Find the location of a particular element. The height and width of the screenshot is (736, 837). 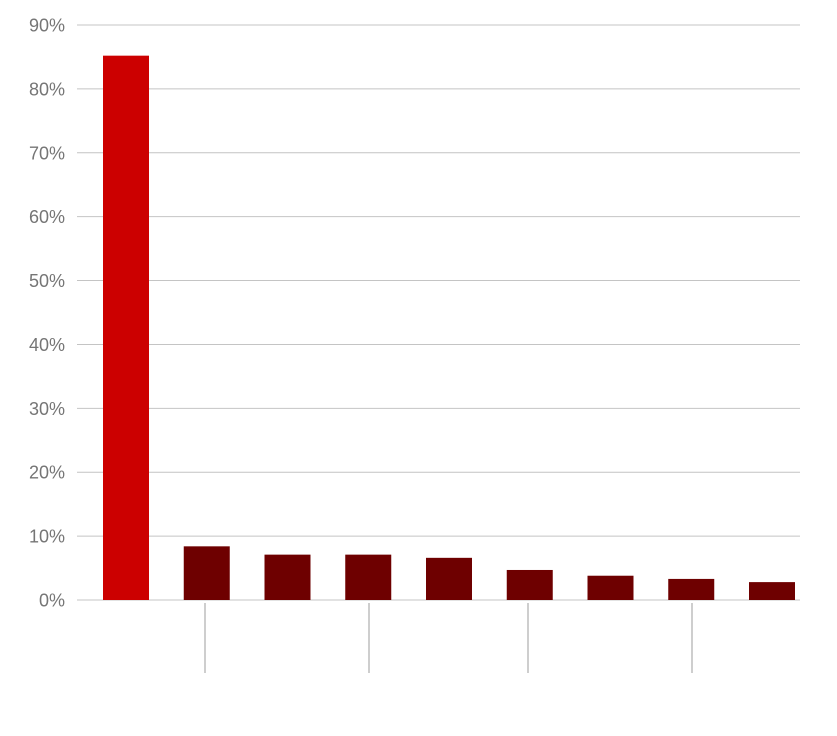

y-tick-label: 10% is located at coordinates (47, 537).